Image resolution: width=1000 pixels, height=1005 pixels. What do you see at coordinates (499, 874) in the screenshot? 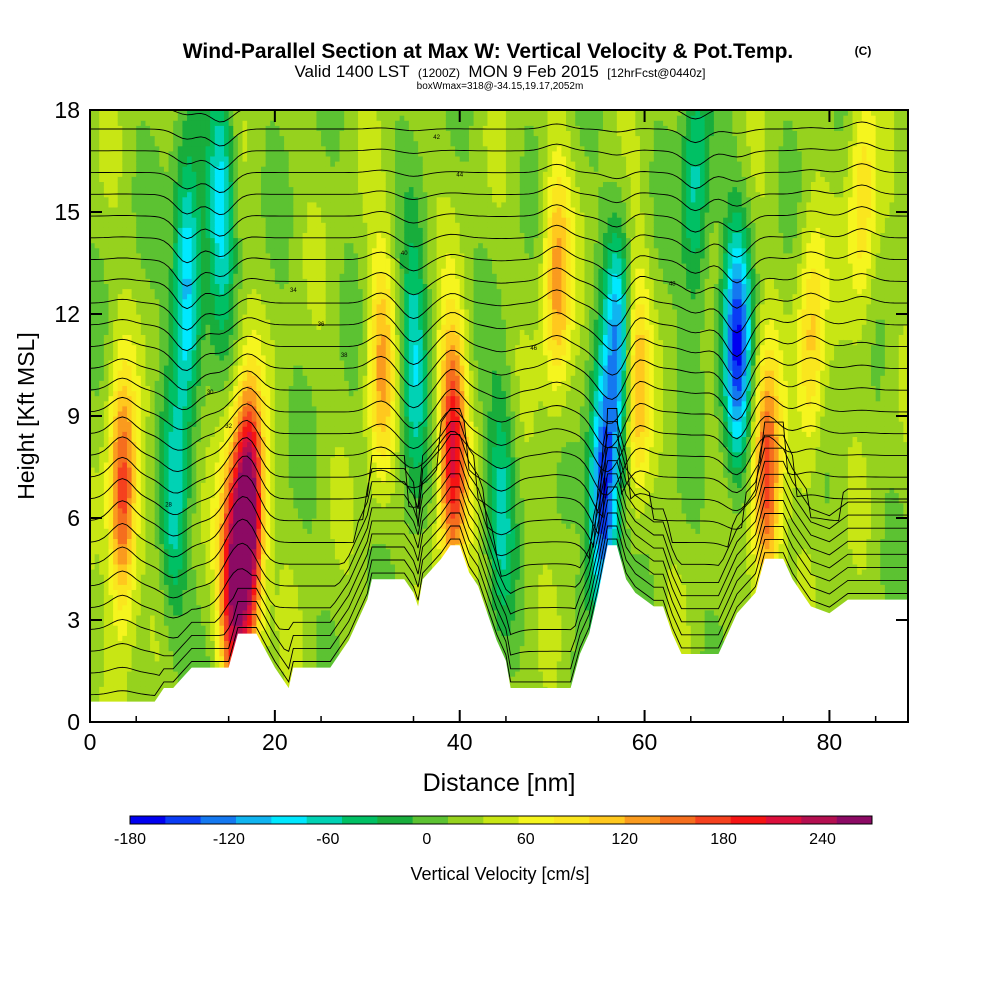
I see `colorbar-label: Vertical Velocity [cm/s]` at bounding box center [499, 874].